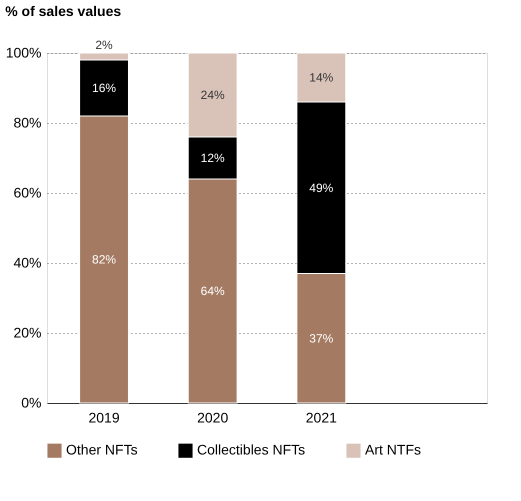  I want to click on y-tick-label: 40%, so click(27, 262).